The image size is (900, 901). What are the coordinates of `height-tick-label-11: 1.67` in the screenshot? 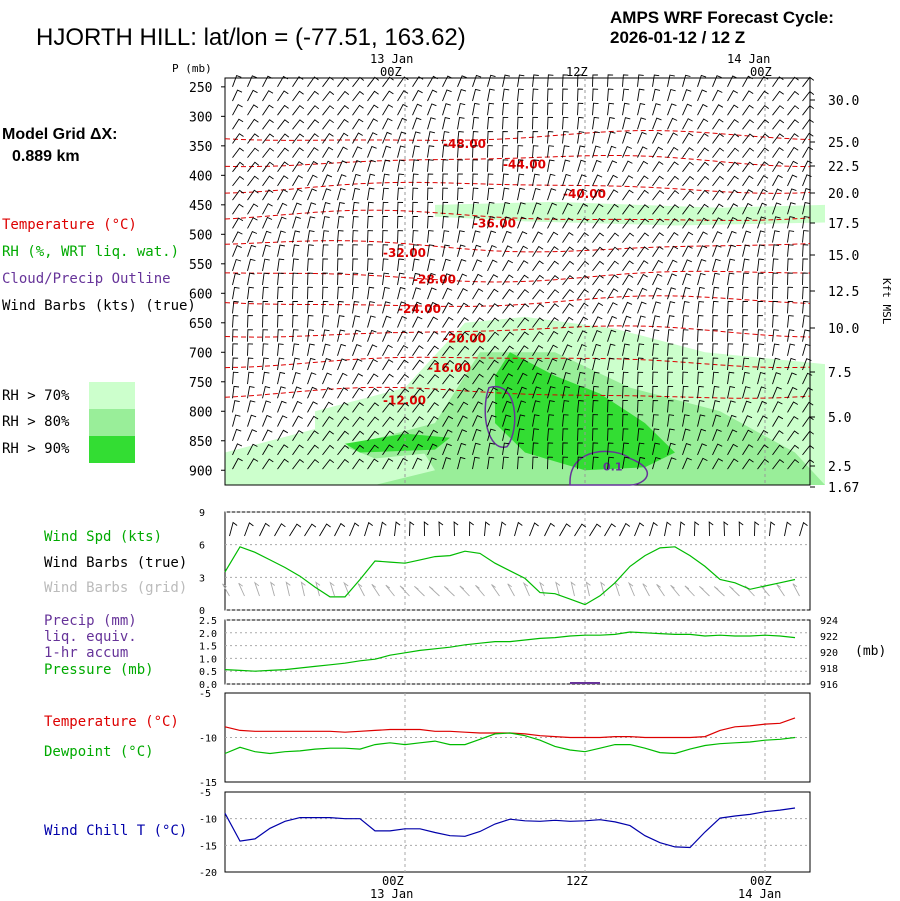 It's located at (843, 488).